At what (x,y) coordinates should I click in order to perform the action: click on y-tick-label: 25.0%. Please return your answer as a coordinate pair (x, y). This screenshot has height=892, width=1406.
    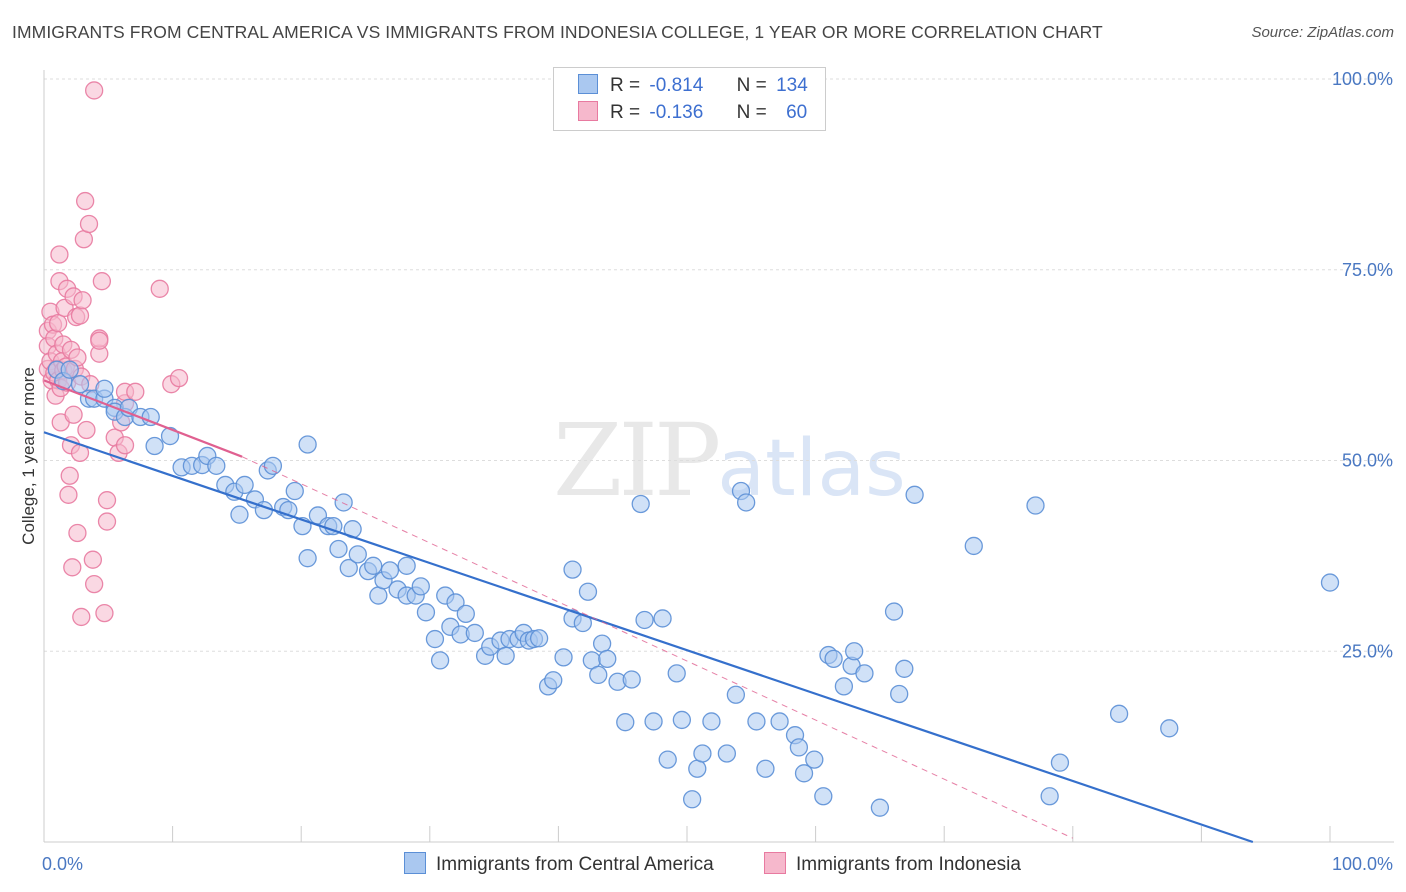
    Looking at the image, I should click on (1367, 651).